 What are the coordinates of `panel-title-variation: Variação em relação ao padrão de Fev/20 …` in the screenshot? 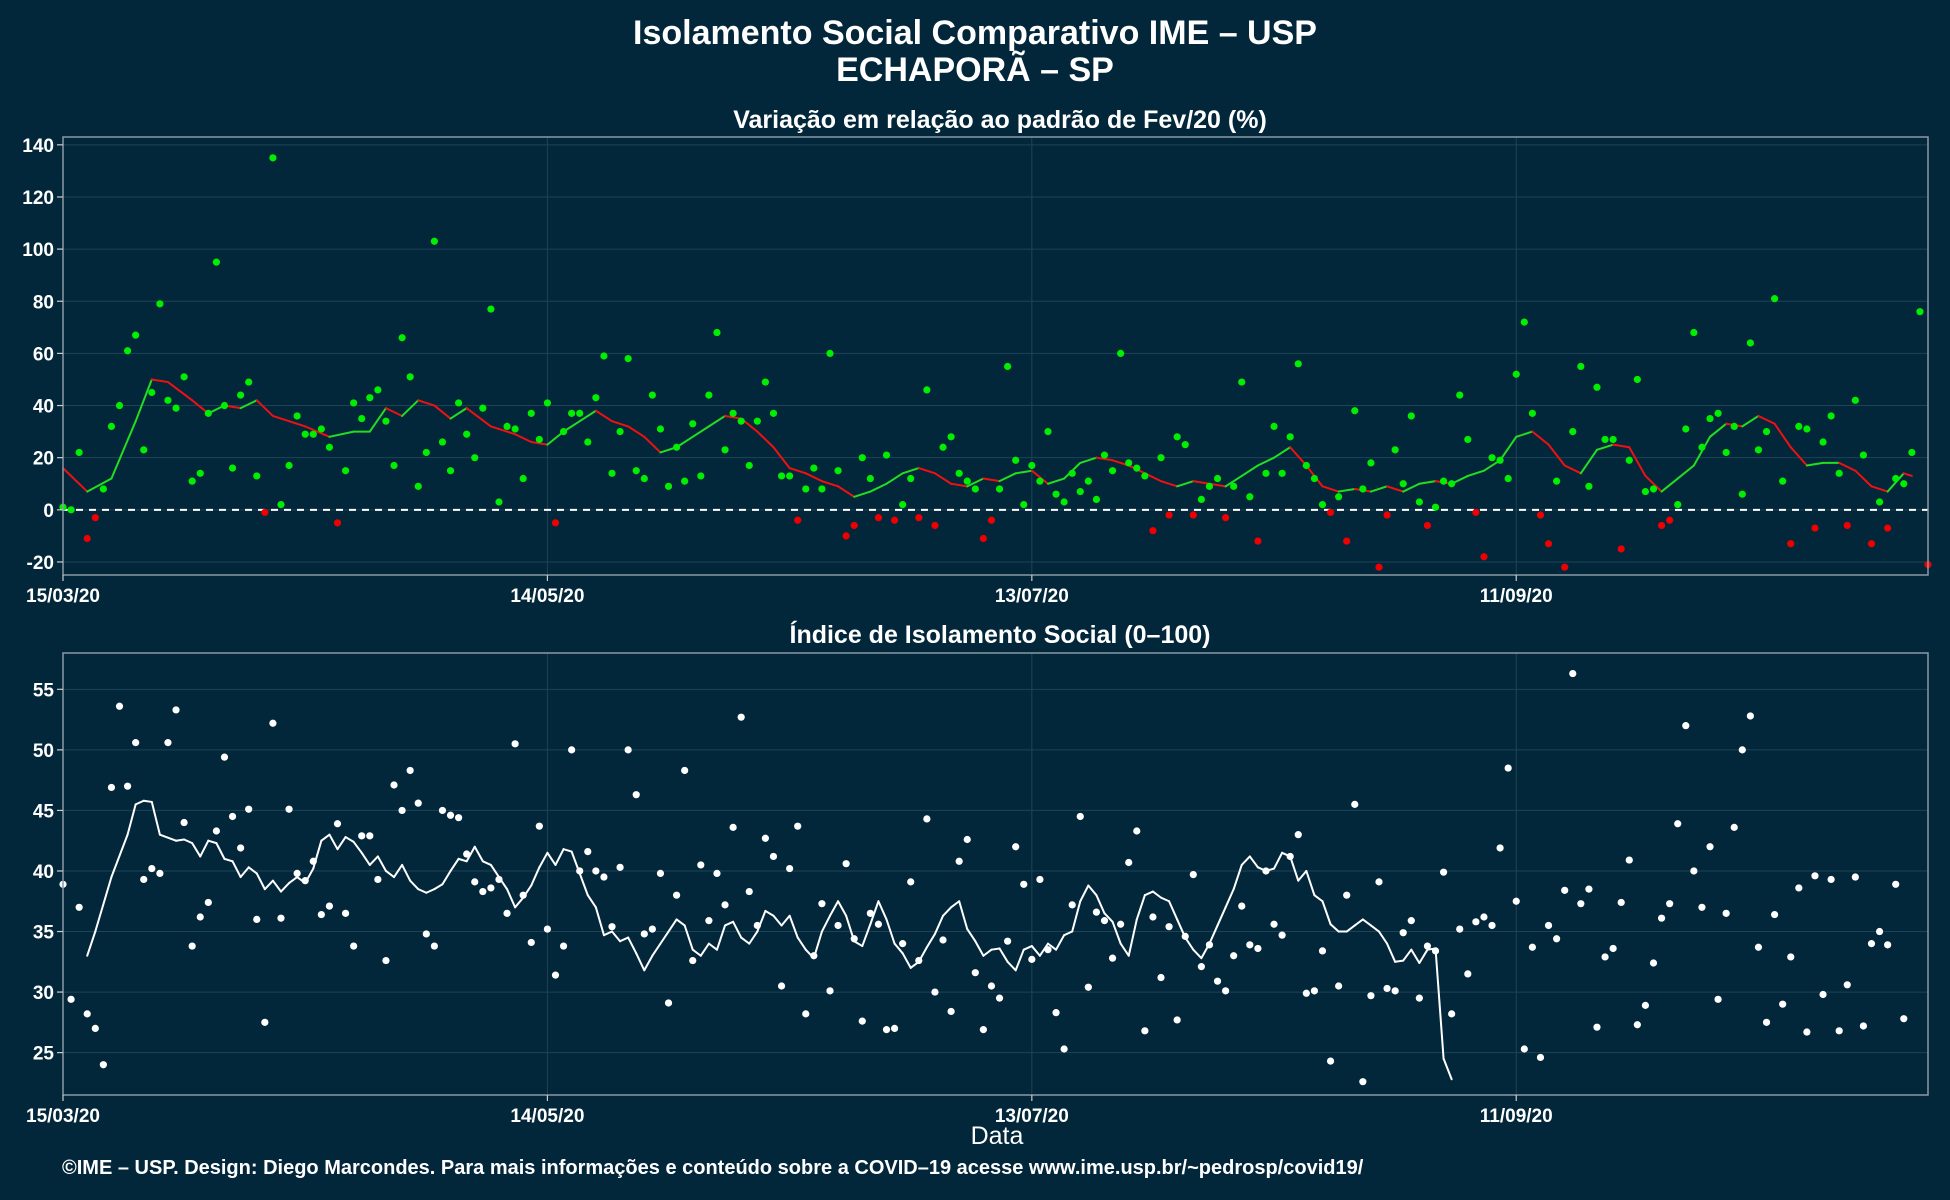 It's located at (1000, 120).